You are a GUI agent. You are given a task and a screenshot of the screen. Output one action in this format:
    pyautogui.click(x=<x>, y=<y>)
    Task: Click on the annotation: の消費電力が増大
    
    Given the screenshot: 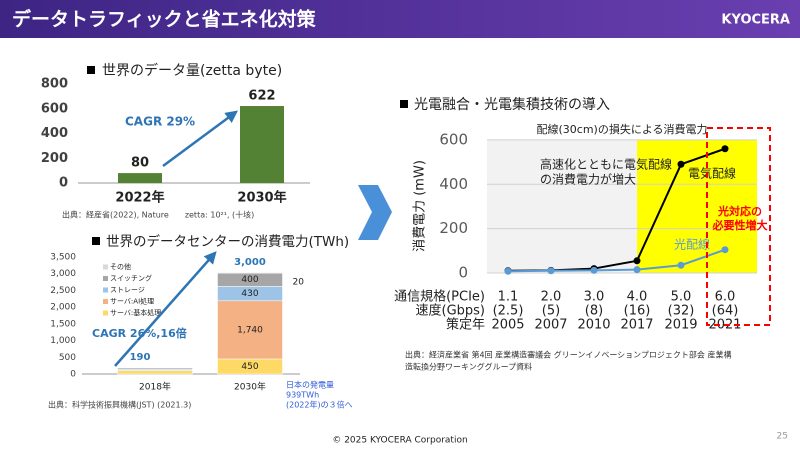 What is the action you would take?
    pyautogui.click(x=588, y=179)
    